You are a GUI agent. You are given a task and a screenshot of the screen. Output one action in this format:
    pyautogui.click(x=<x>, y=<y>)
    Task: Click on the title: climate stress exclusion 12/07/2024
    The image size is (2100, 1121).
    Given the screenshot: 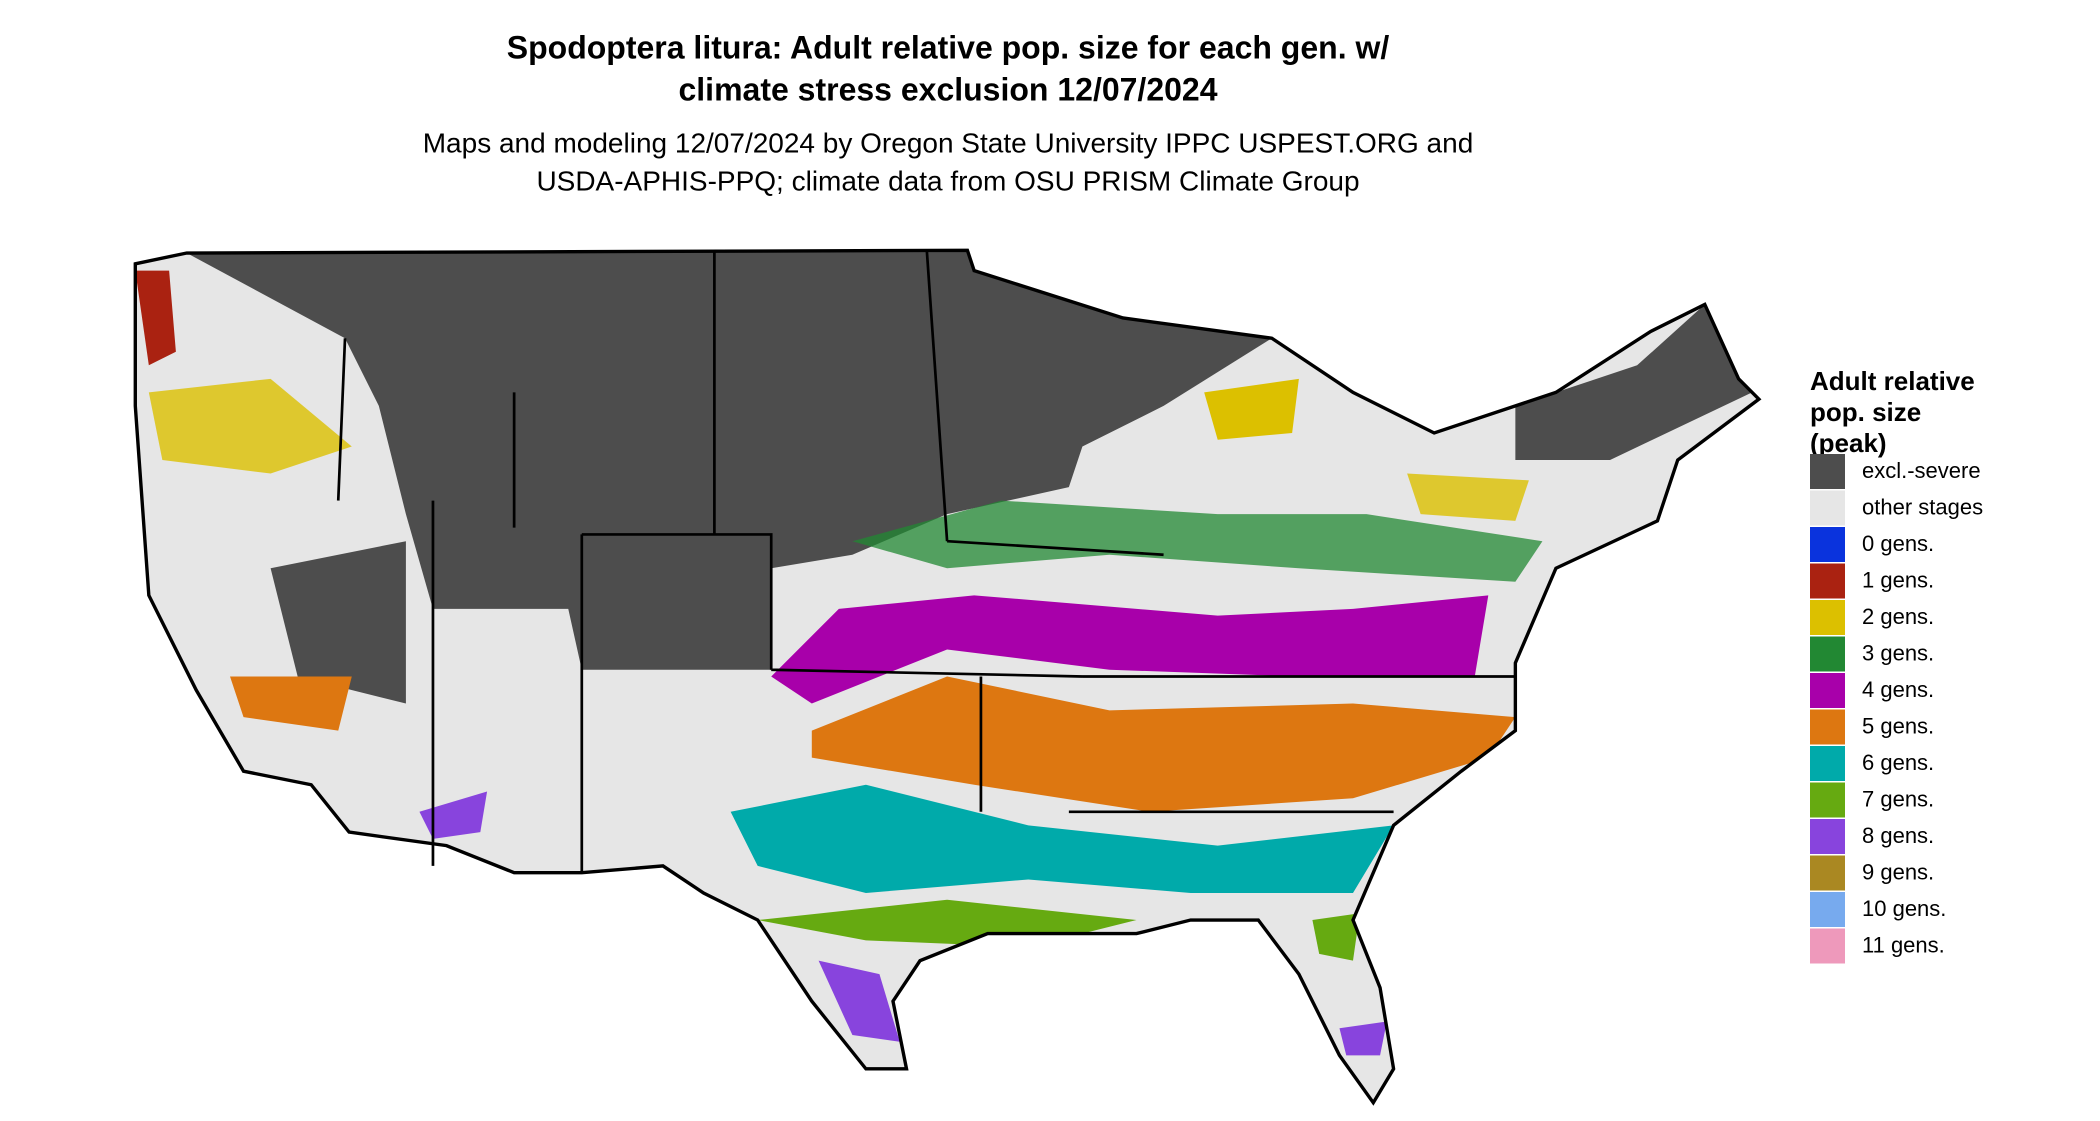 What is the action you would take?
    pyautogui.click(x=947, y=89)
    